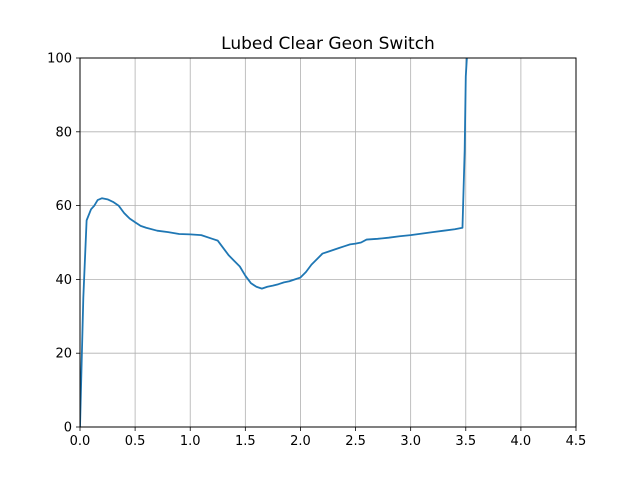  What do you see at coordinates (59, 59) in the screenshot?
I see `y-tick-label: 100` at bounding box center [59, 59].